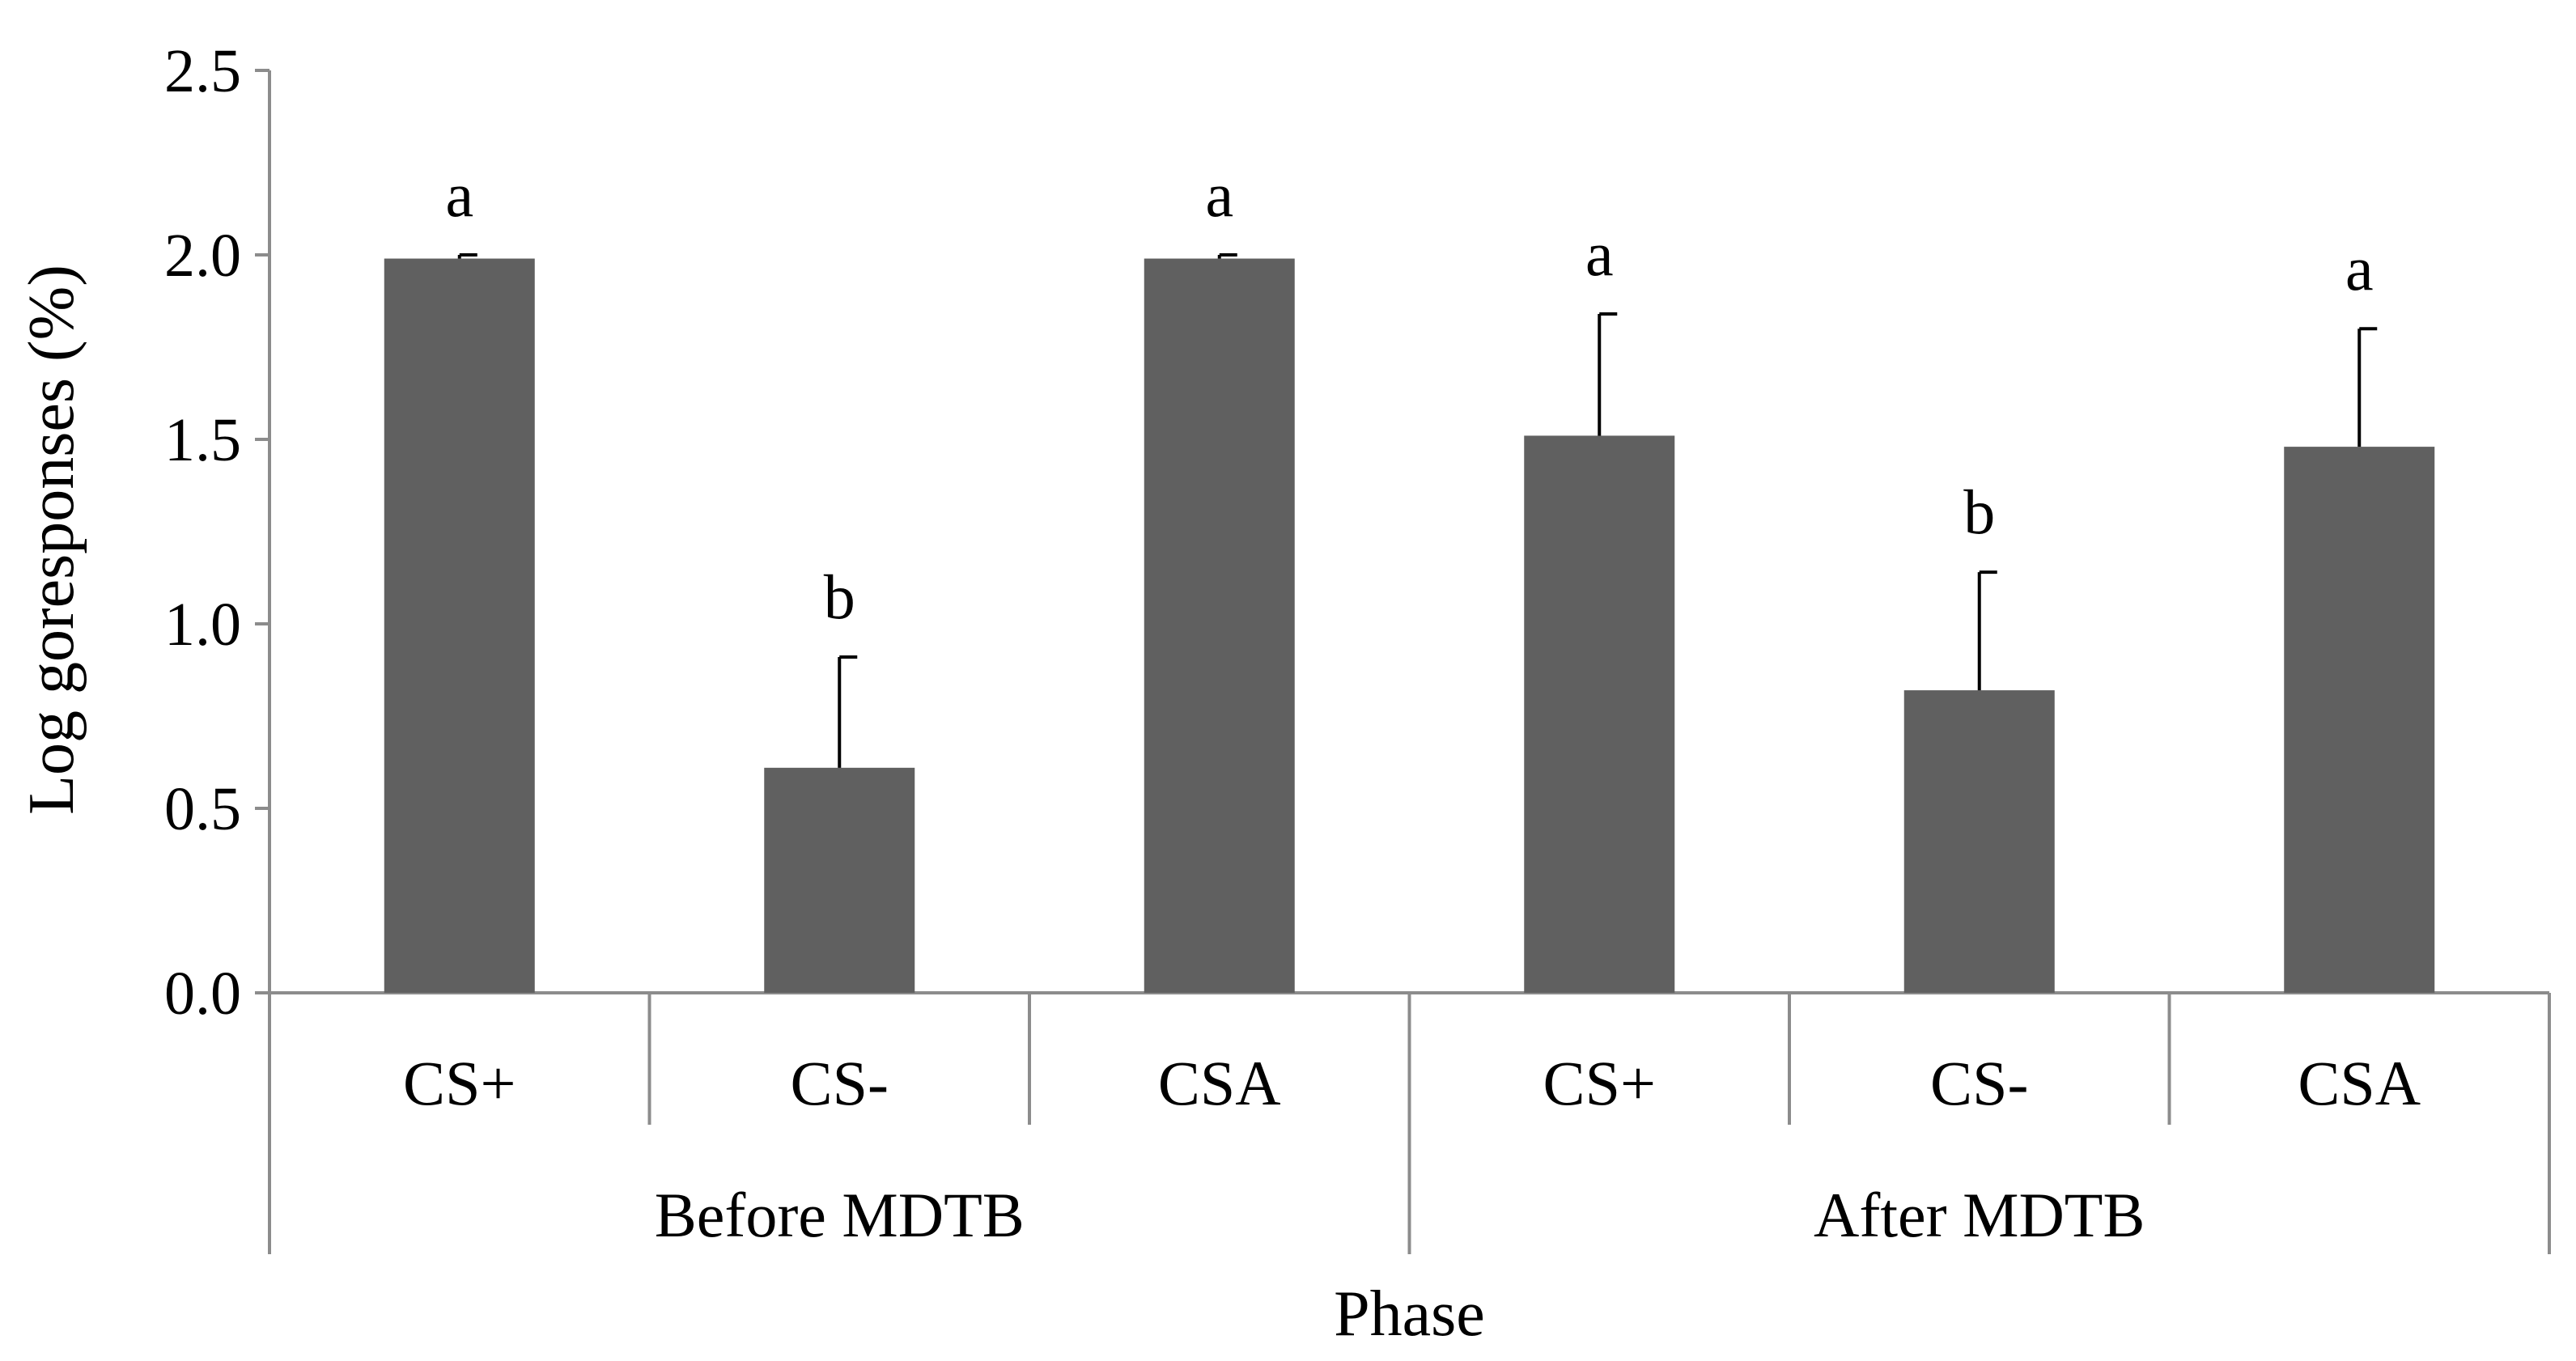 The height and width of the screenshot is (1361, 2576). Describe the element at coordinates (202, 256) in the screenshot. I see `y-tick-label: 2.0` at that location.